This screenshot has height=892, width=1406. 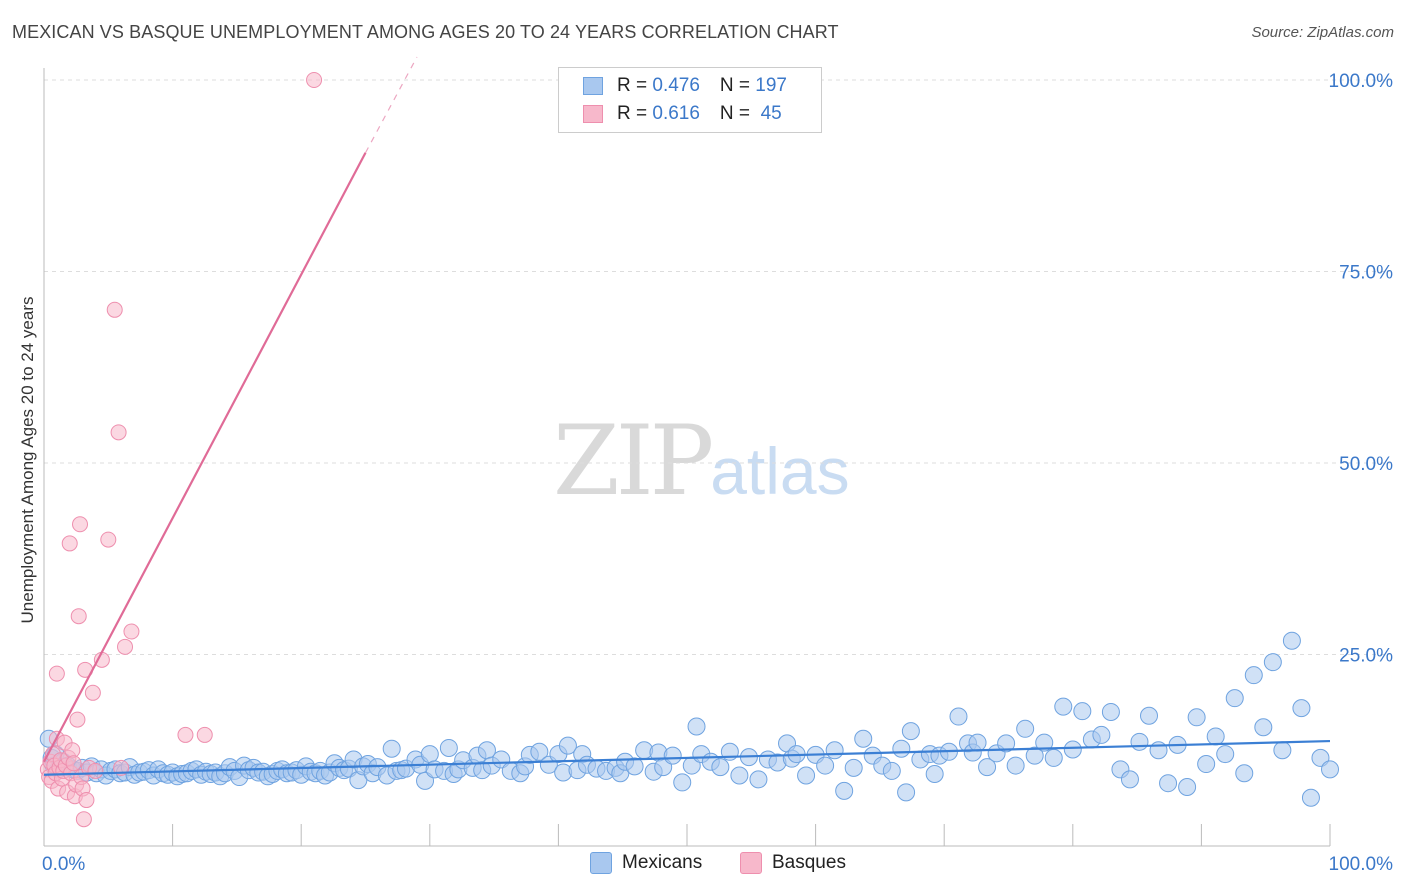 I want to click on bottom-legend-mexicans: Mexicans, so click(x=646, y=863).